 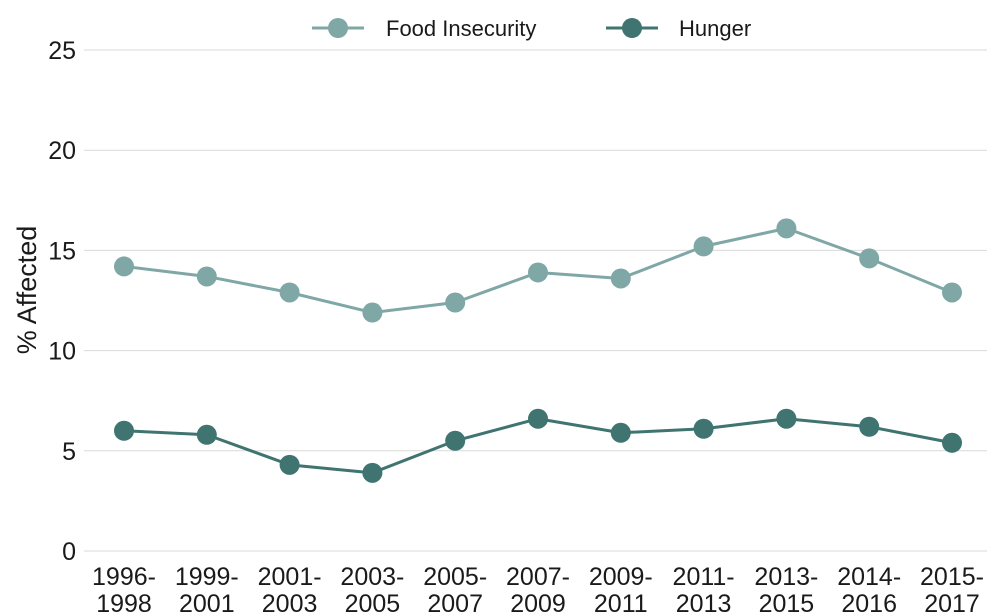 I want to click on y-tick-label: 25, so click(x=62, y=51).